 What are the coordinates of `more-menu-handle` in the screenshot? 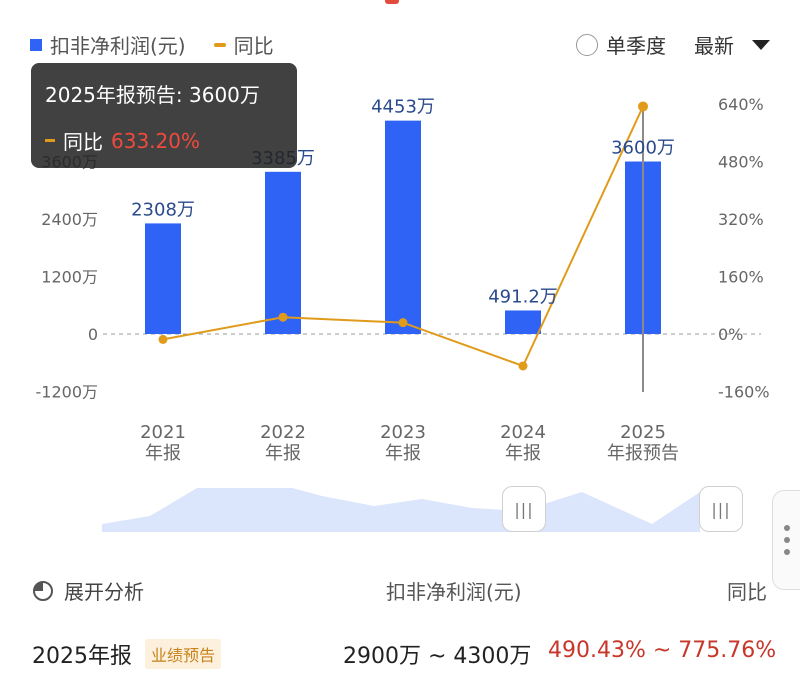 It's located at (786, 540).